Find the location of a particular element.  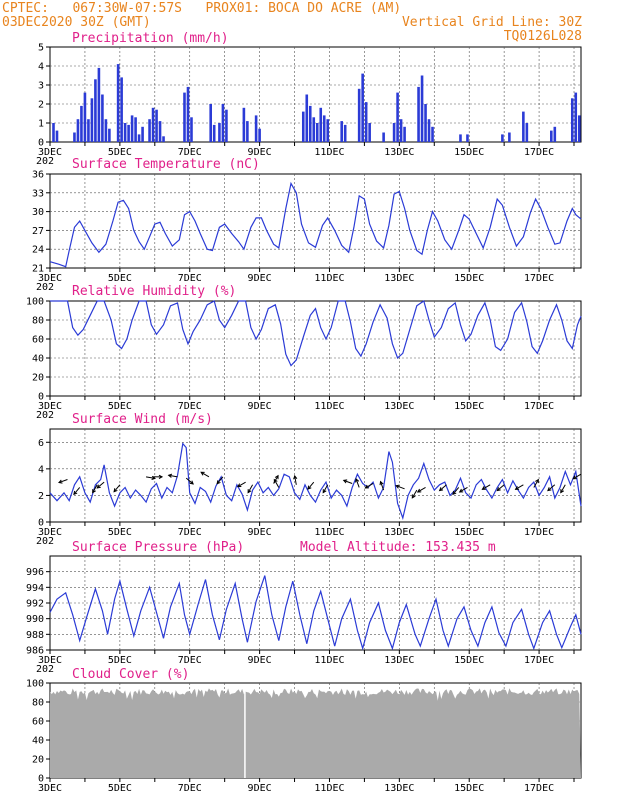

precipitation-xtick-label: 9DEC is located at coordinates (260, 152).